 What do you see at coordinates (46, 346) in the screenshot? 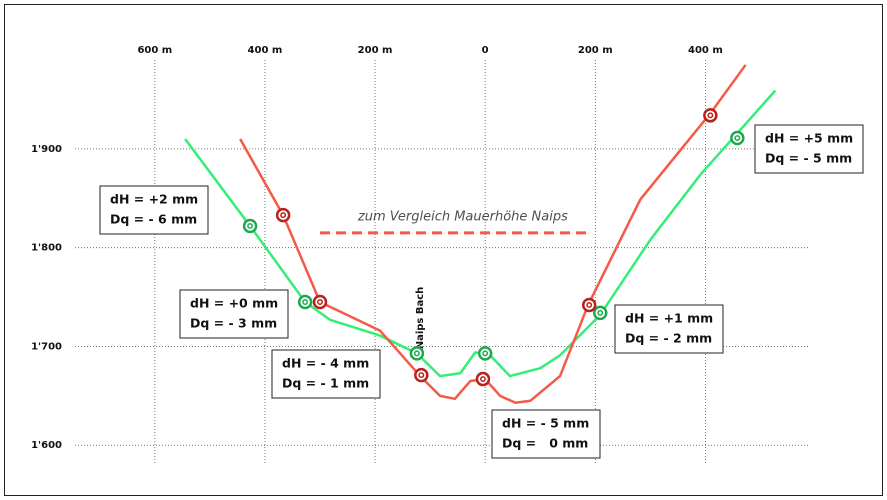
I see `y-tick-label: 1'700` at bounding box center [46, 346].